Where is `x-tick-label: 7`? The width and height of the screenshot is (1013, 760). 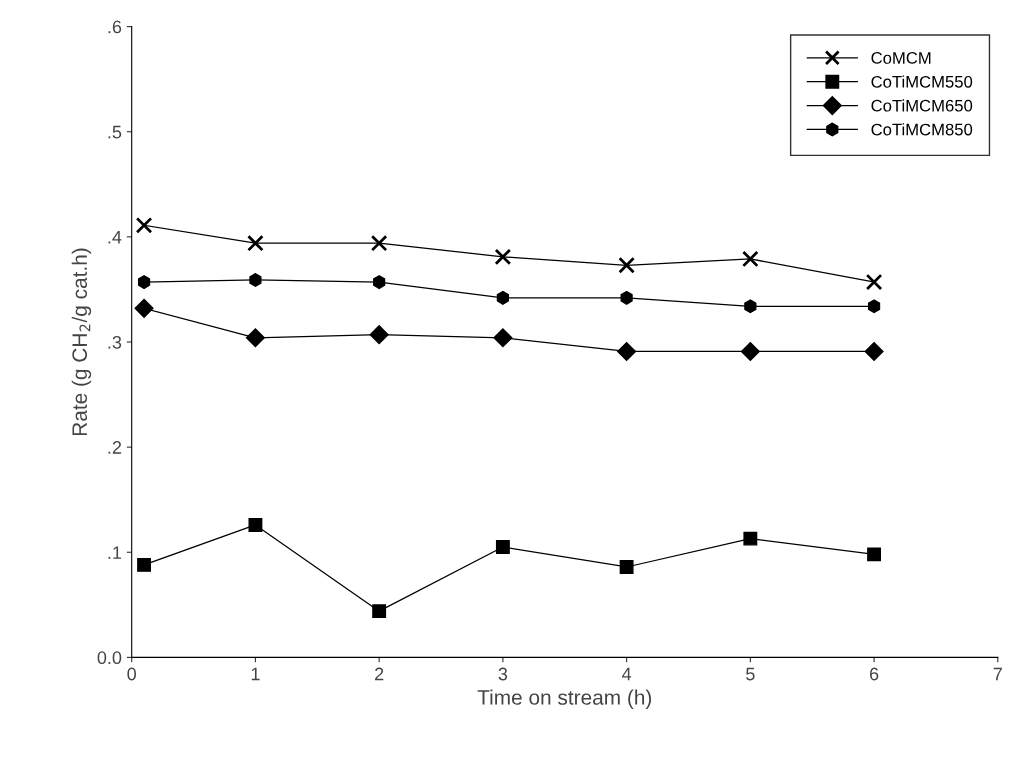
x-tick-label: 7 is located at coordinates (997, 674).